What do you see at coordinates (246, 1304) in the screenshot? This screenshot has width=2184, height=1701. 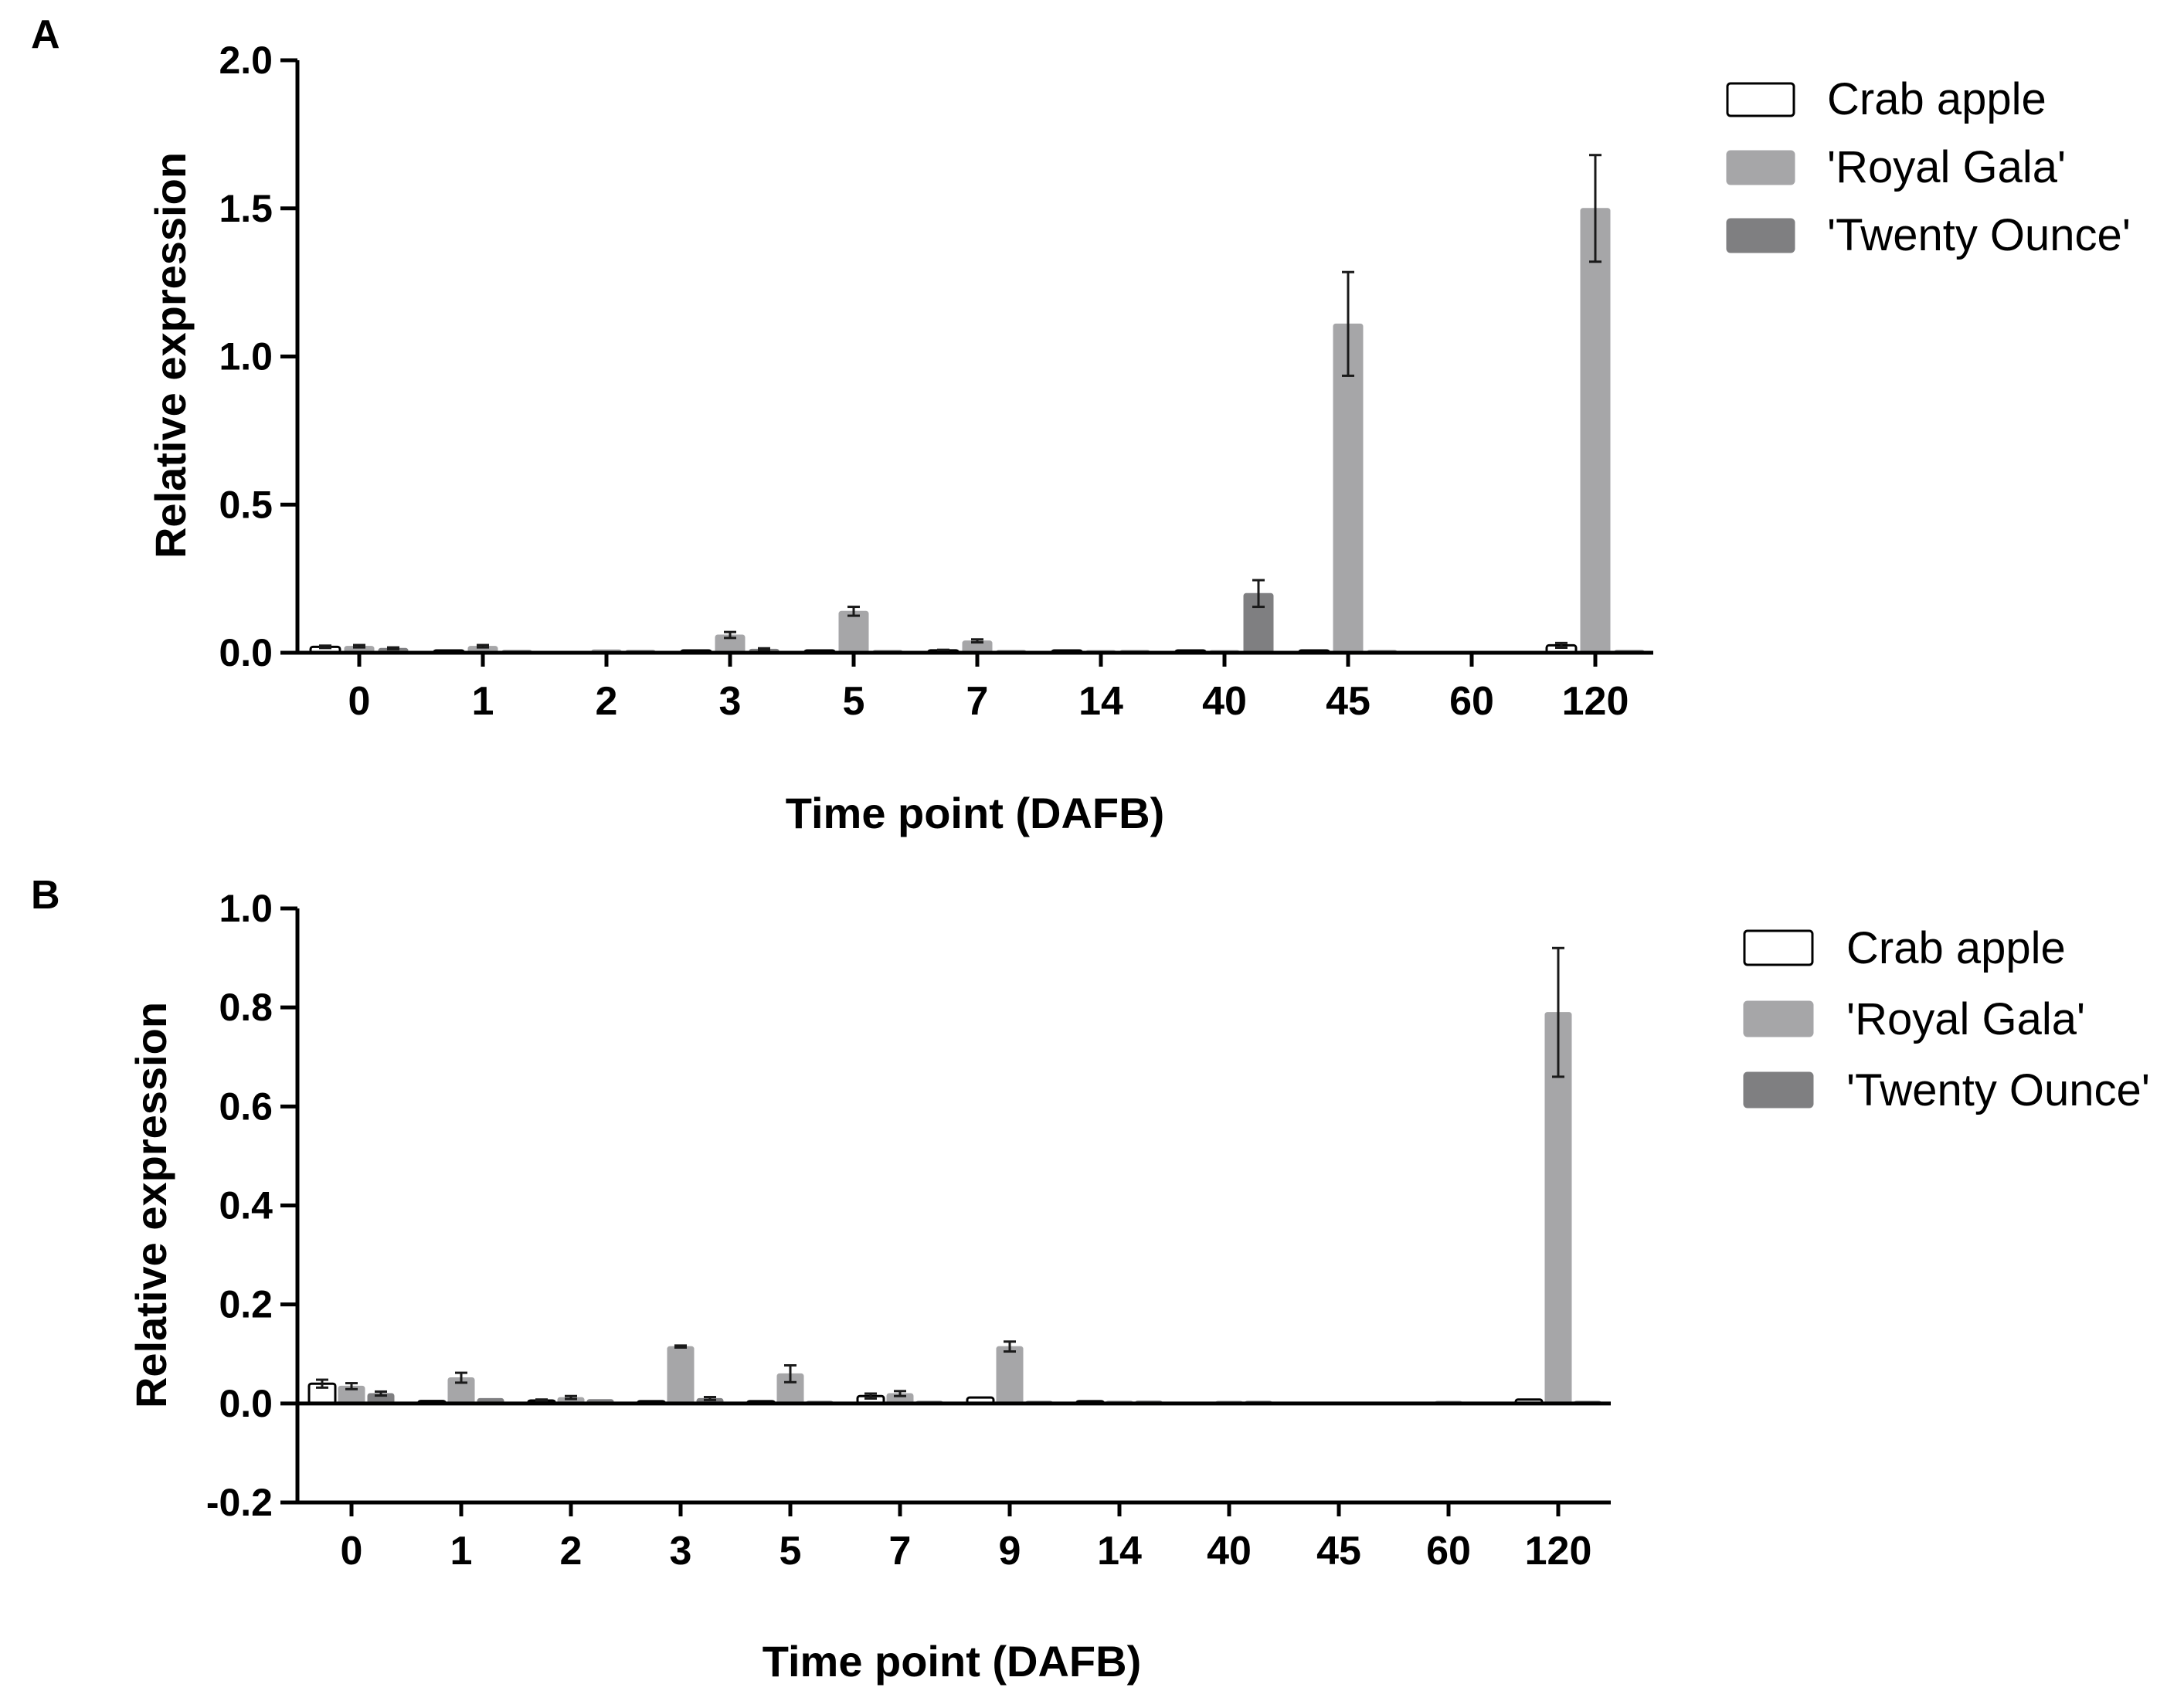 I see `y-tick-label: 0.2` at bounding box center [246, 1304].